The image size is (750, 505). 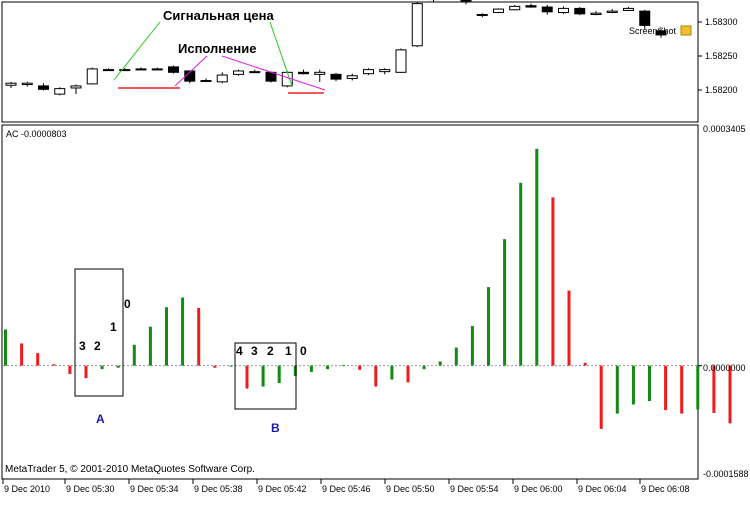 What do you see at coordinates (726, 474) in the screenshot?
I see `value-label-bottom: -0.0001588` at bounding box center [726, 474].